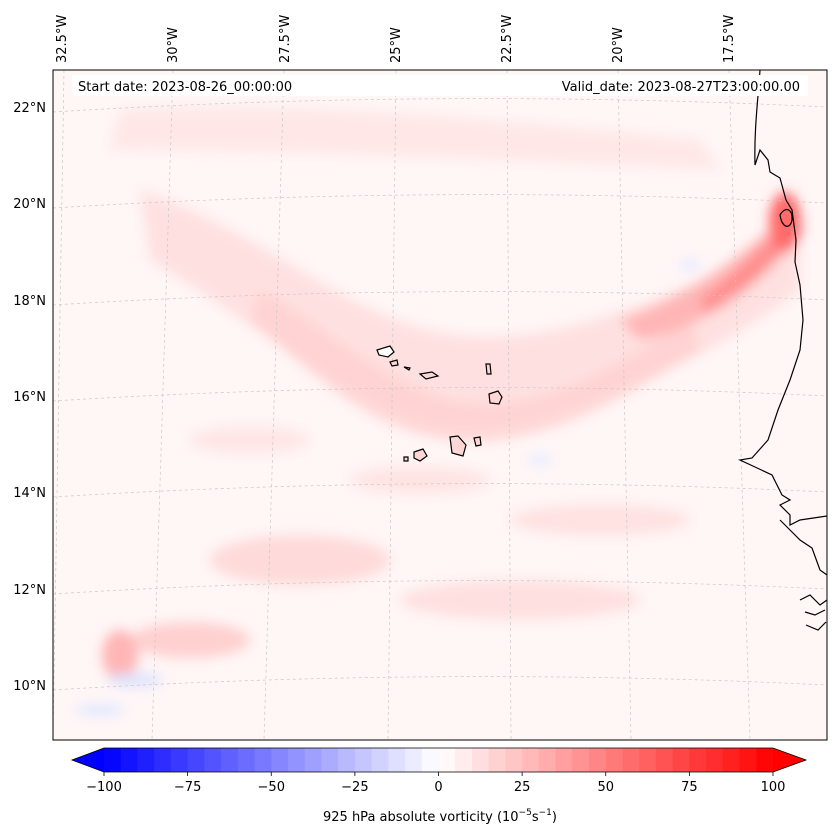 This screenshot has width=837, height=839. I want to click on lat-label-12n: 12°N, so click(29, 590).